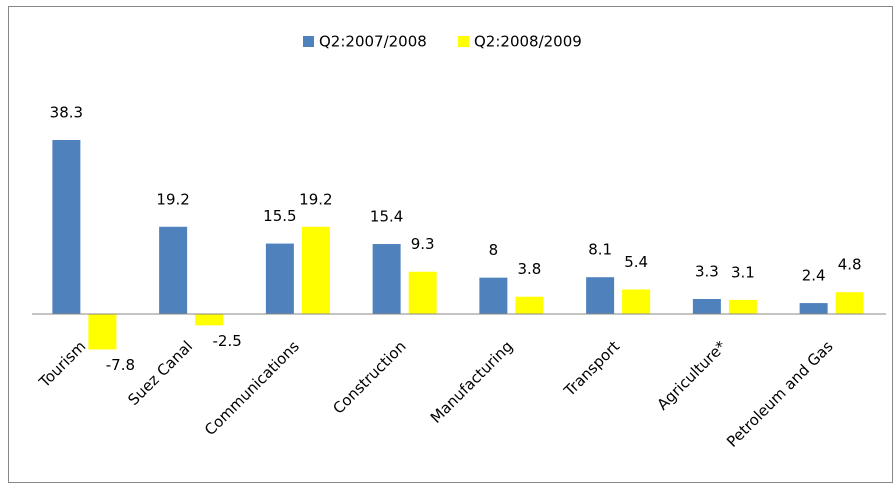  What do you see at coordinates (120, 365) in the screenshot?
I see `data-label: -7.8` at bounding box center [120, 365].